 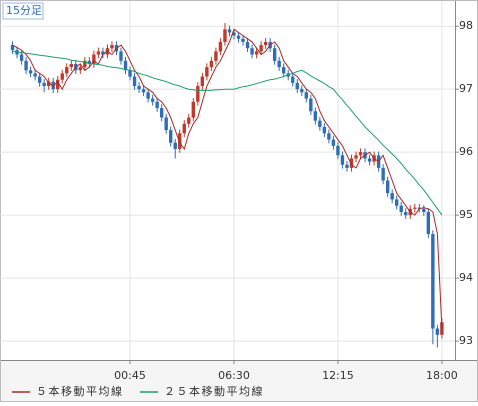 I want to click on title-box, so click(x=23, y=11).